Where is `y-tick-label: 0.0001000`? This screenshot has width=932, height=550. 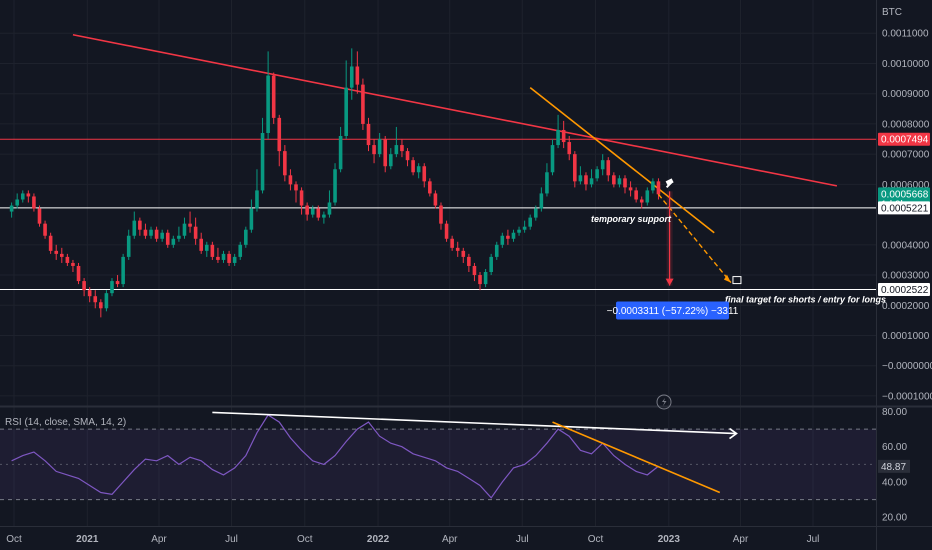 y-tick-label: 0.0001000 is located at coordinates (906, 336).